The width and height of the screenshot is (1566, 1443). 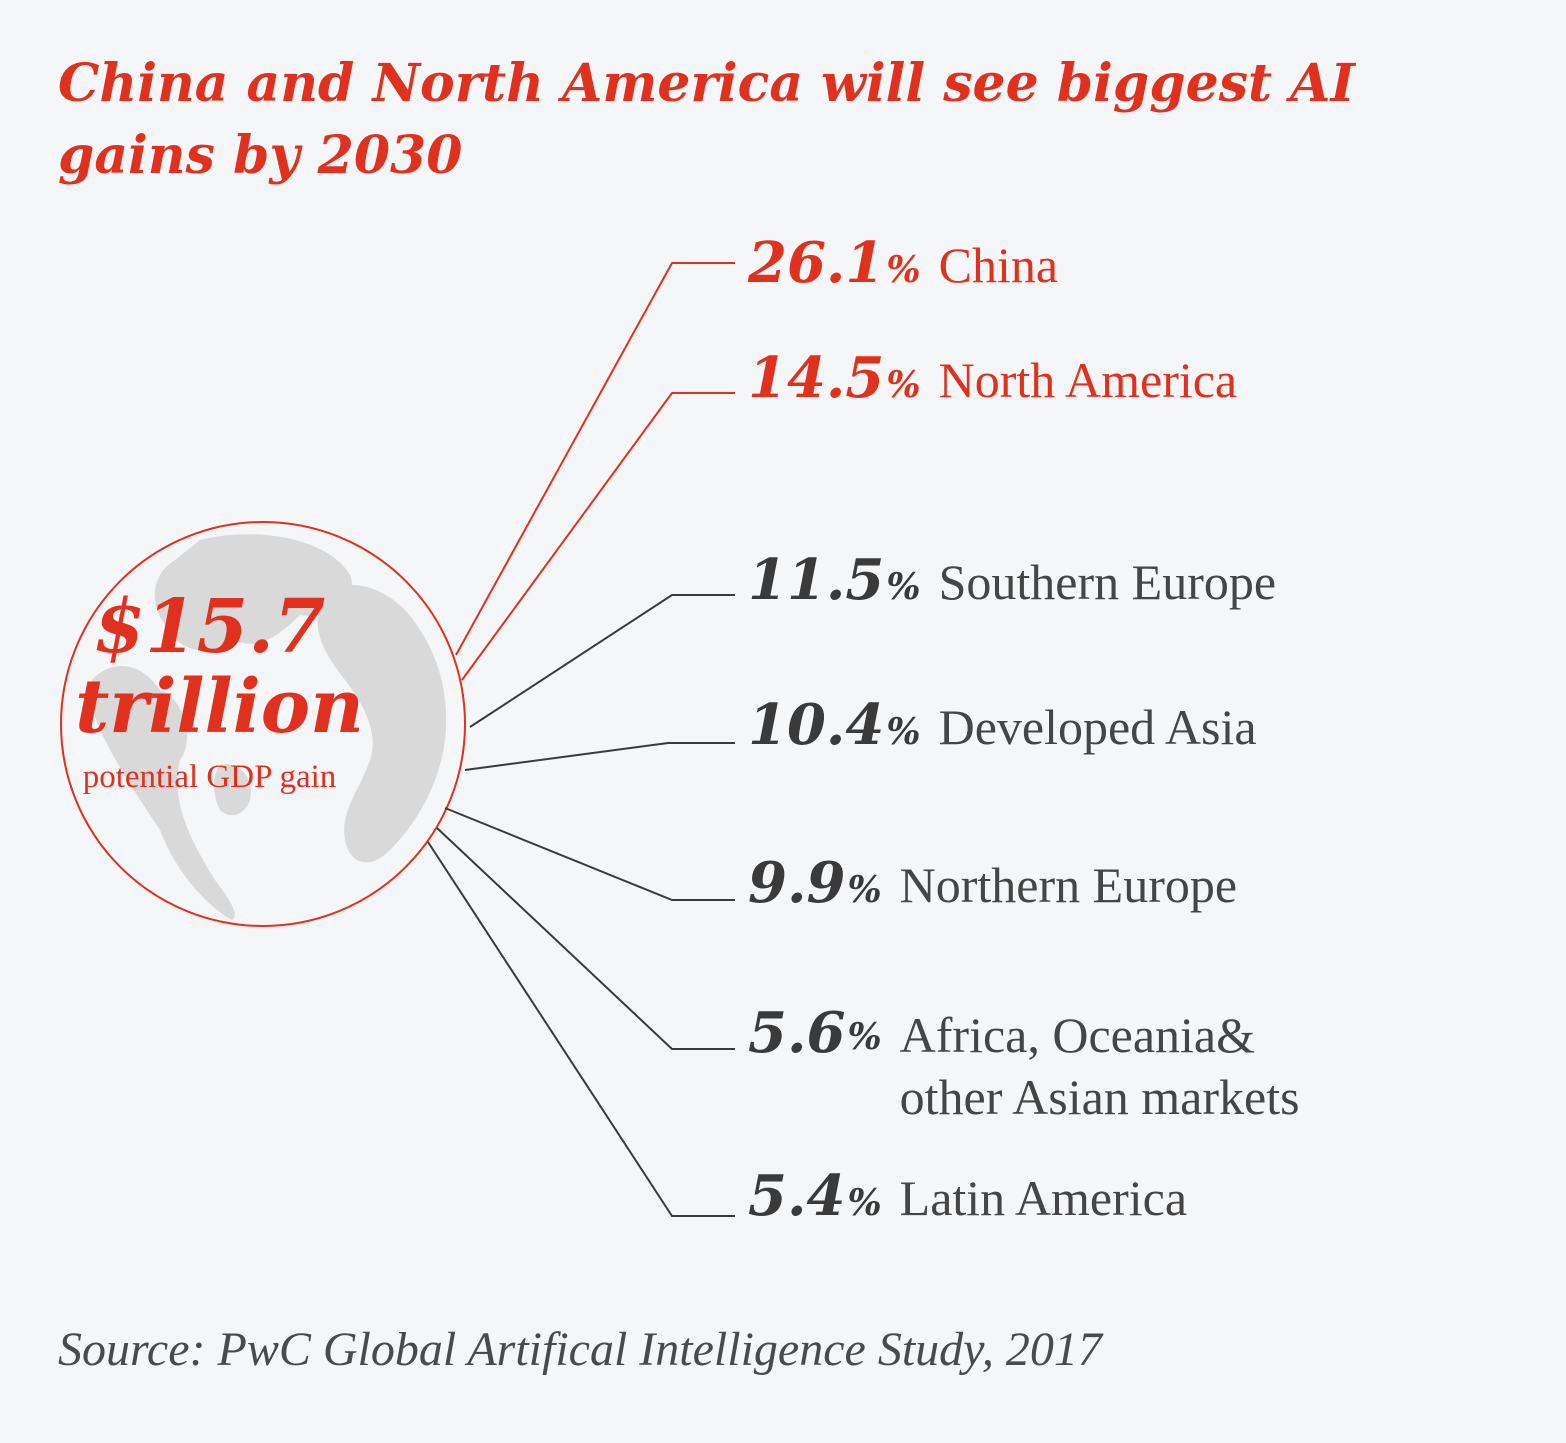 I want to click on region-row-north-america: 14.5 % North America, so click(x=992, y=385).